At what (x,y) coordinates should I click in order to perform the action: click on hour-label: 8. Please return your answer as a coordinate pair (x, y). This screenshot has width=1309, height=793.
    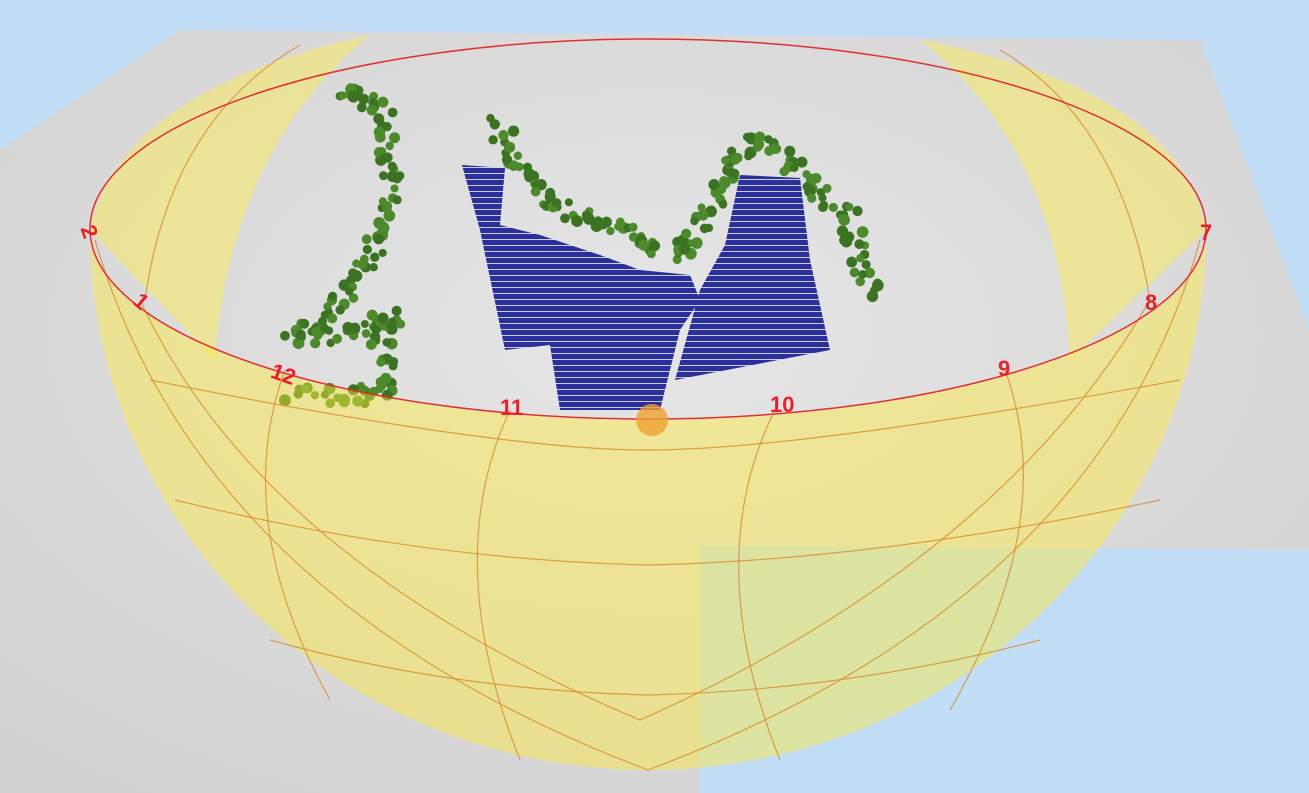
    Looking at the image, I should click on (1151, 302).